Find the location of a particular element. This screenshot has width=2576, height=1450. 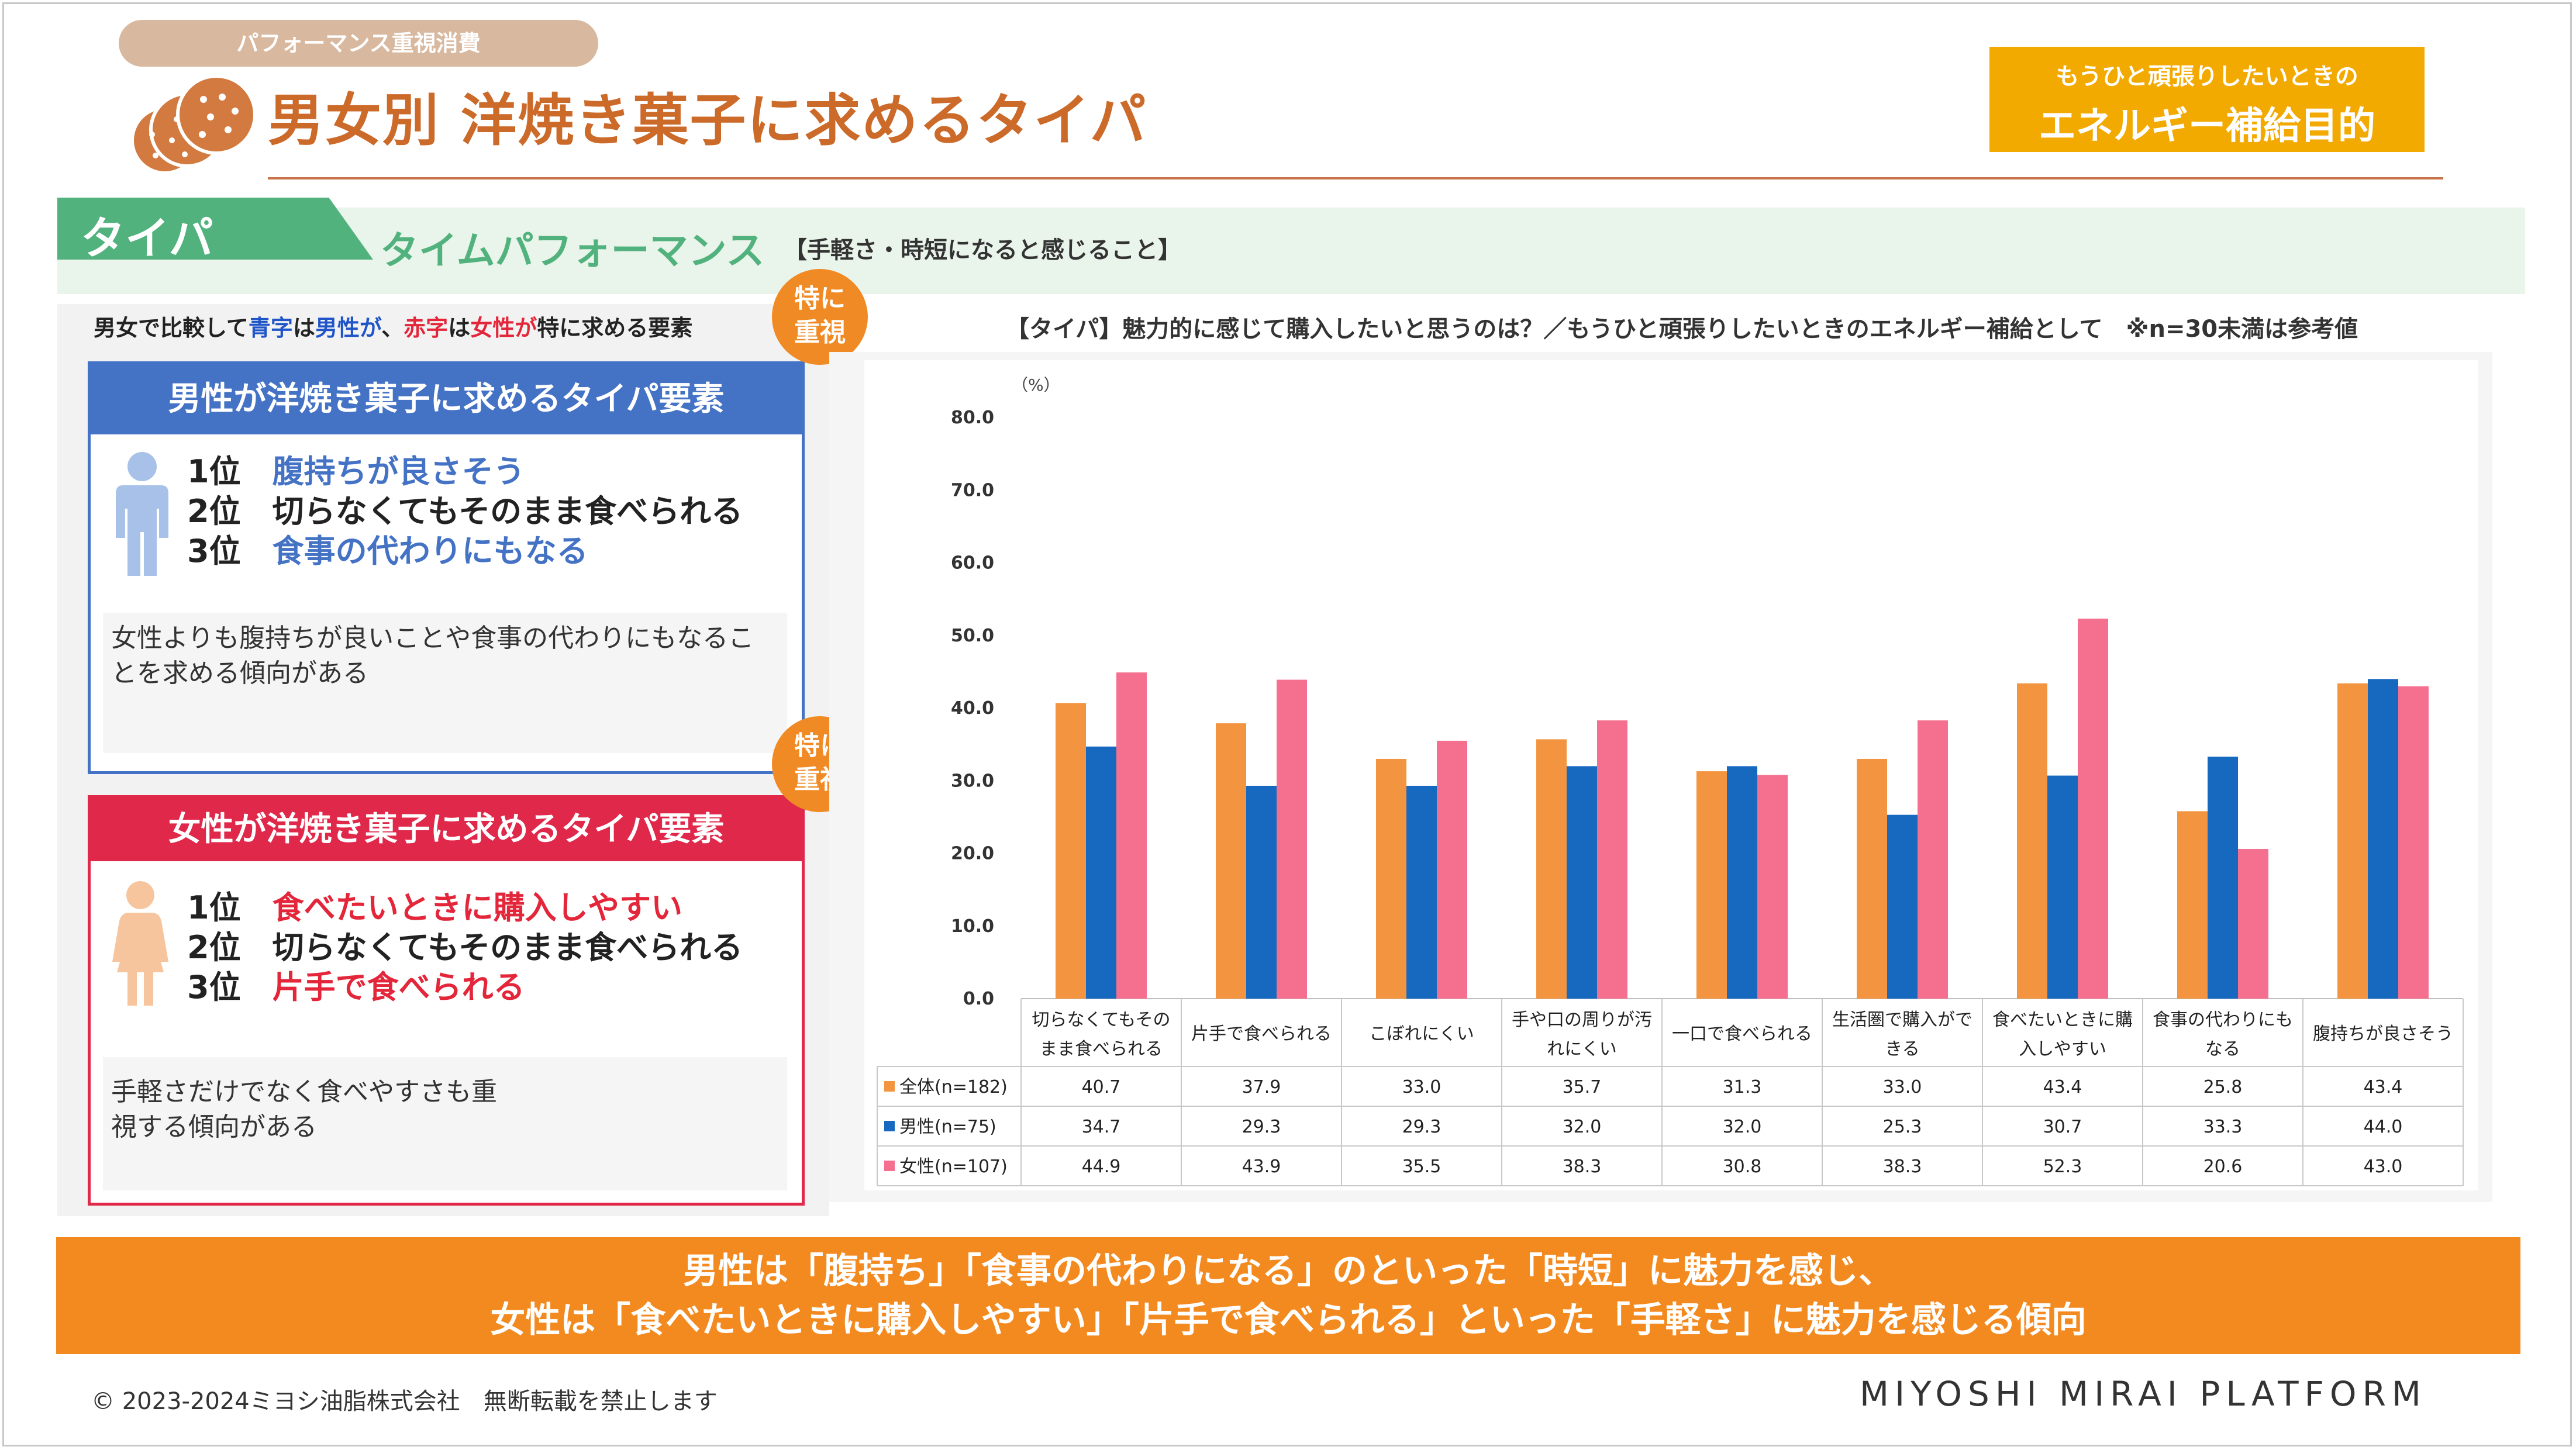

male-rank-1: 1位 腹持ちが良さそう is located at coordinates (356, 469).